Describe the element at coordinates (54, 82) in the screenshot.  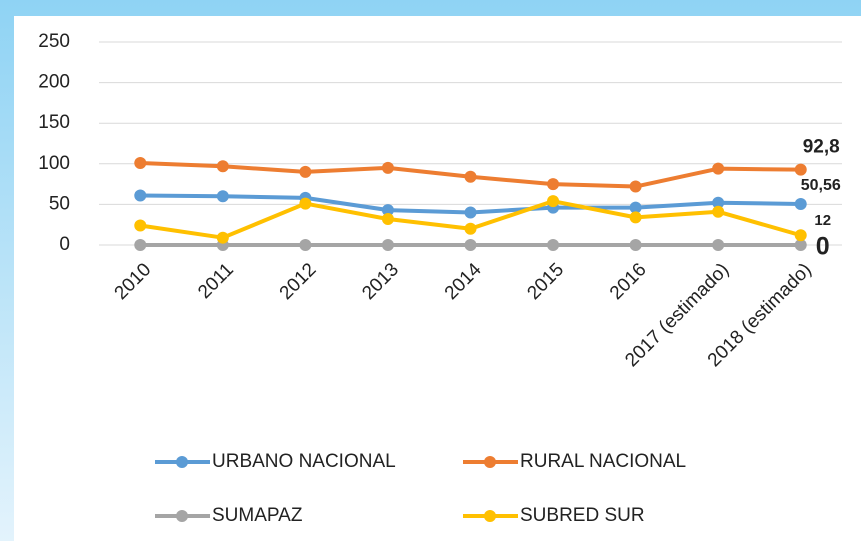
I see `y-tick-label: 200` at that location.